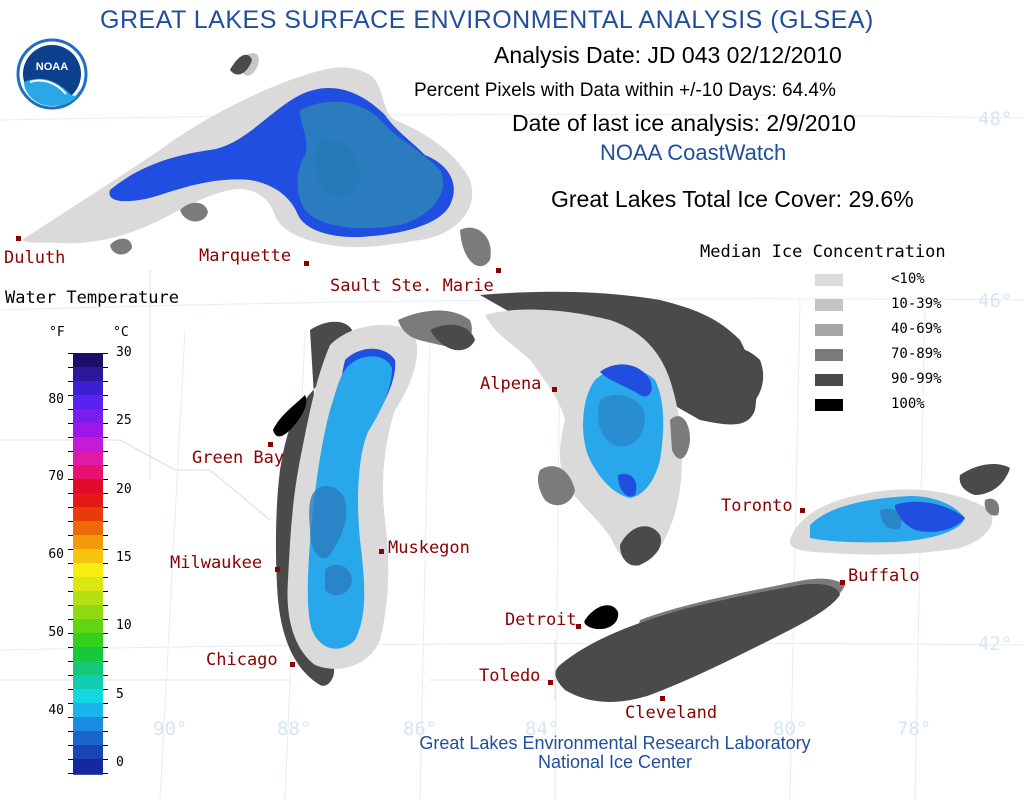 The image size is (1024, 800). I want to click on city-label-marquette: Marquette, so click(245, 256).